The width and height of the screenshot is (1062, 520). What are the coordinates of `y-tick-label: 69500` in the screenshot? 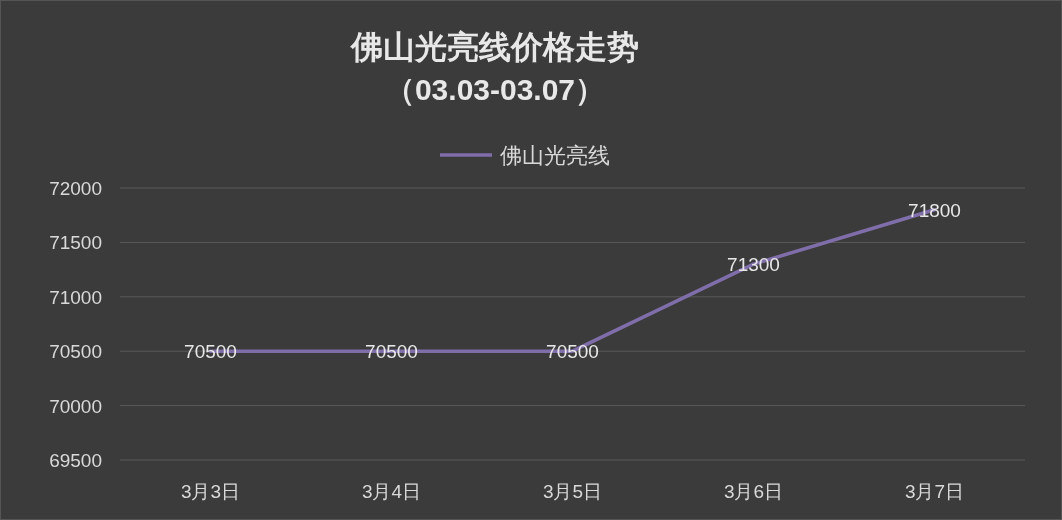 It's located at (75, 460).